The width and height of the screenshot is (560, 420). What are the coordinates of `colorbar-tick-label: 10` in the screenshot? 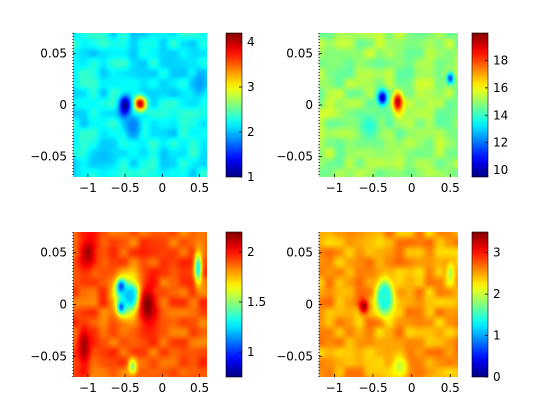 It's located at (500, 170).